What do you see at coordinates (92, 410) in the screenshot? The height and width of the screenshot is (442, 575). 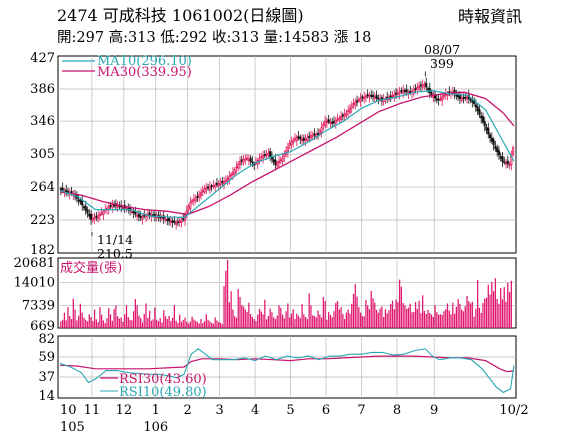 I see `x-tick-label: 11` at bounding box center [92, 410].